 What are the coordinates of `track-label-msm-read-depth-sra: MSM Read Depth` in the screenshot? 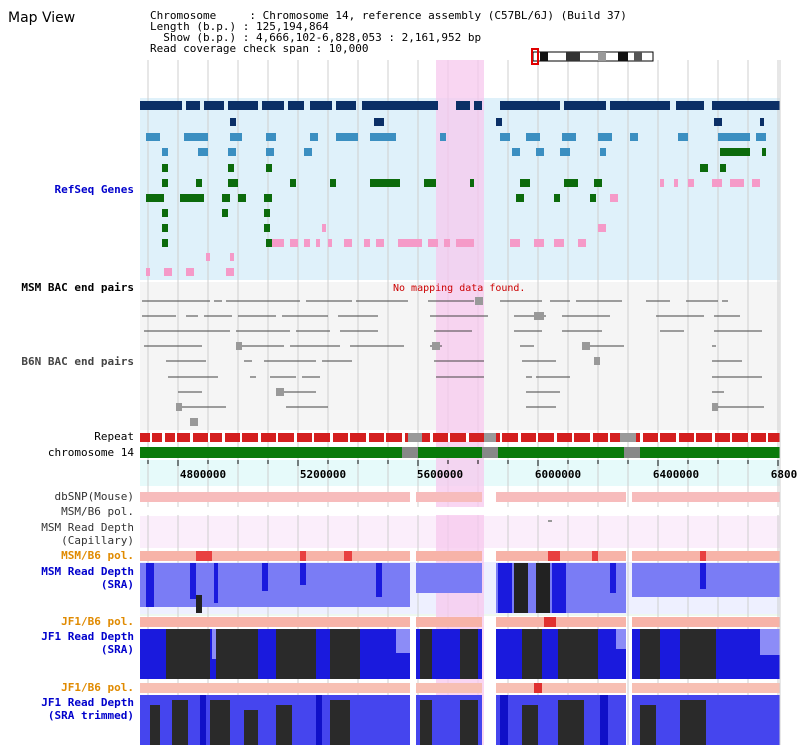 It's located at (87, 571).